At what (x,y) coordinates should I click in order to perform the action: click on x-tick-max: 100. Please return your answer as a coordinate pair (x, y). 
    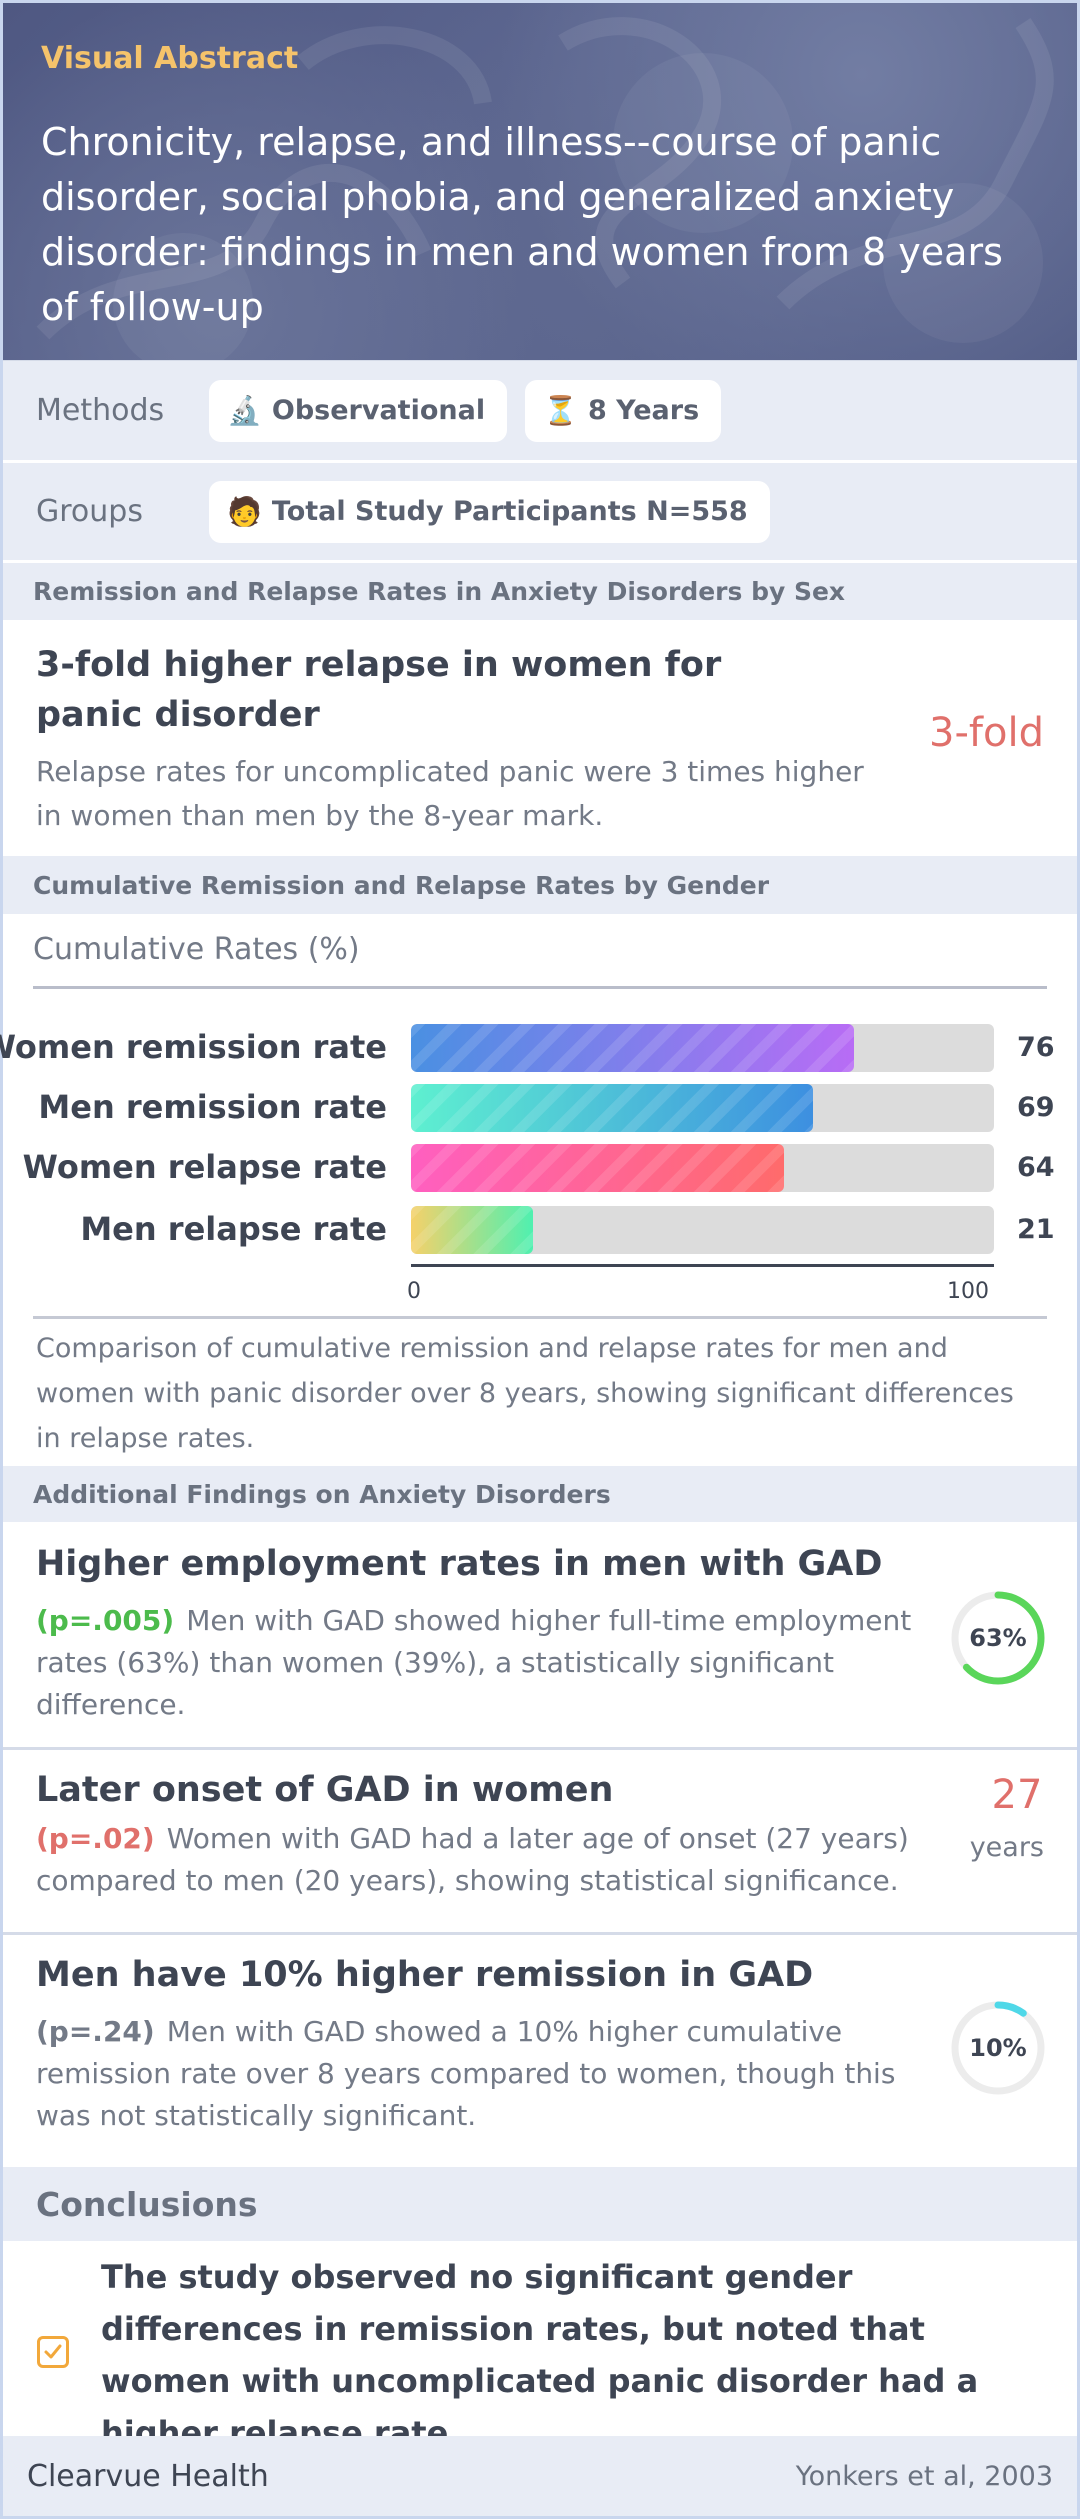
    Looking at the image, I should click on (968, 1291).